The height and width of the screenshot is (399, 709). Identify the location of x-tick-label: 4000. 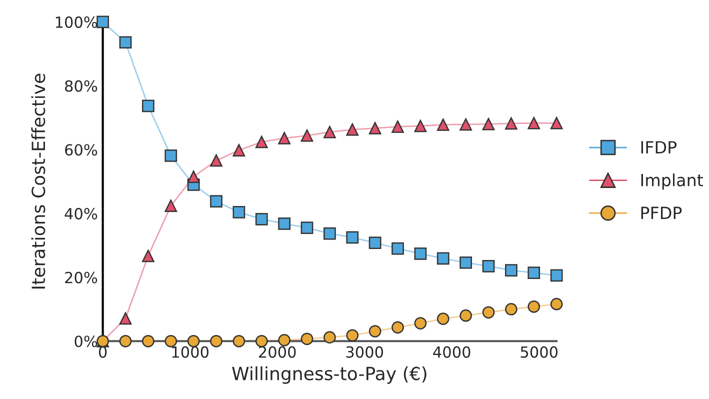
(451, 352).